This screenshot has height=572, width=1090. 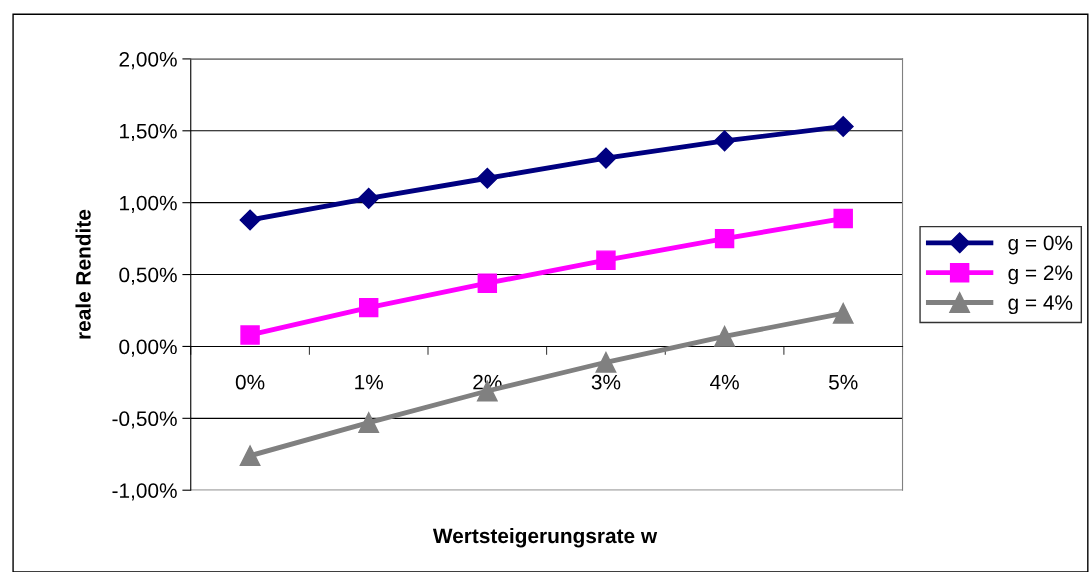 I want to click on y-tick-label: -1,00%, so click(x=144, y=492).